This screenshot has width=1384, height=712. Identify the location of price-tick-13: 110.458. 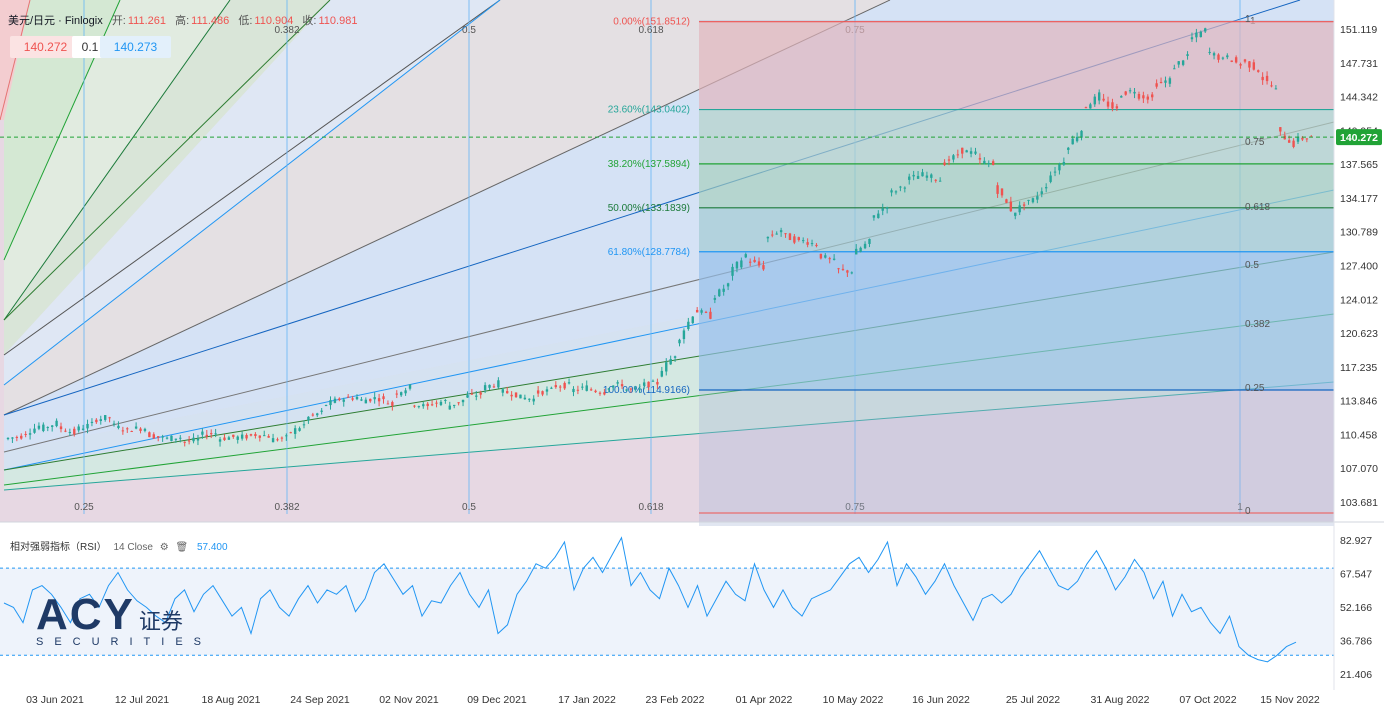
(1358, 435).